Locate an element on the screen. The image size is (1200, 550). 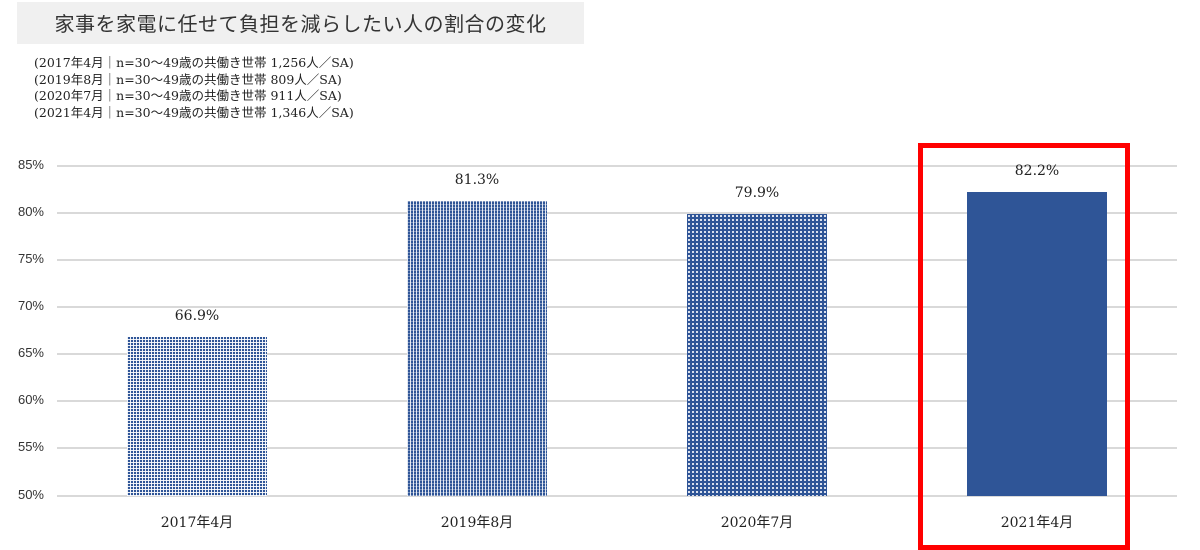
highlight-box-2021 is located at coordinates (1024, 346).